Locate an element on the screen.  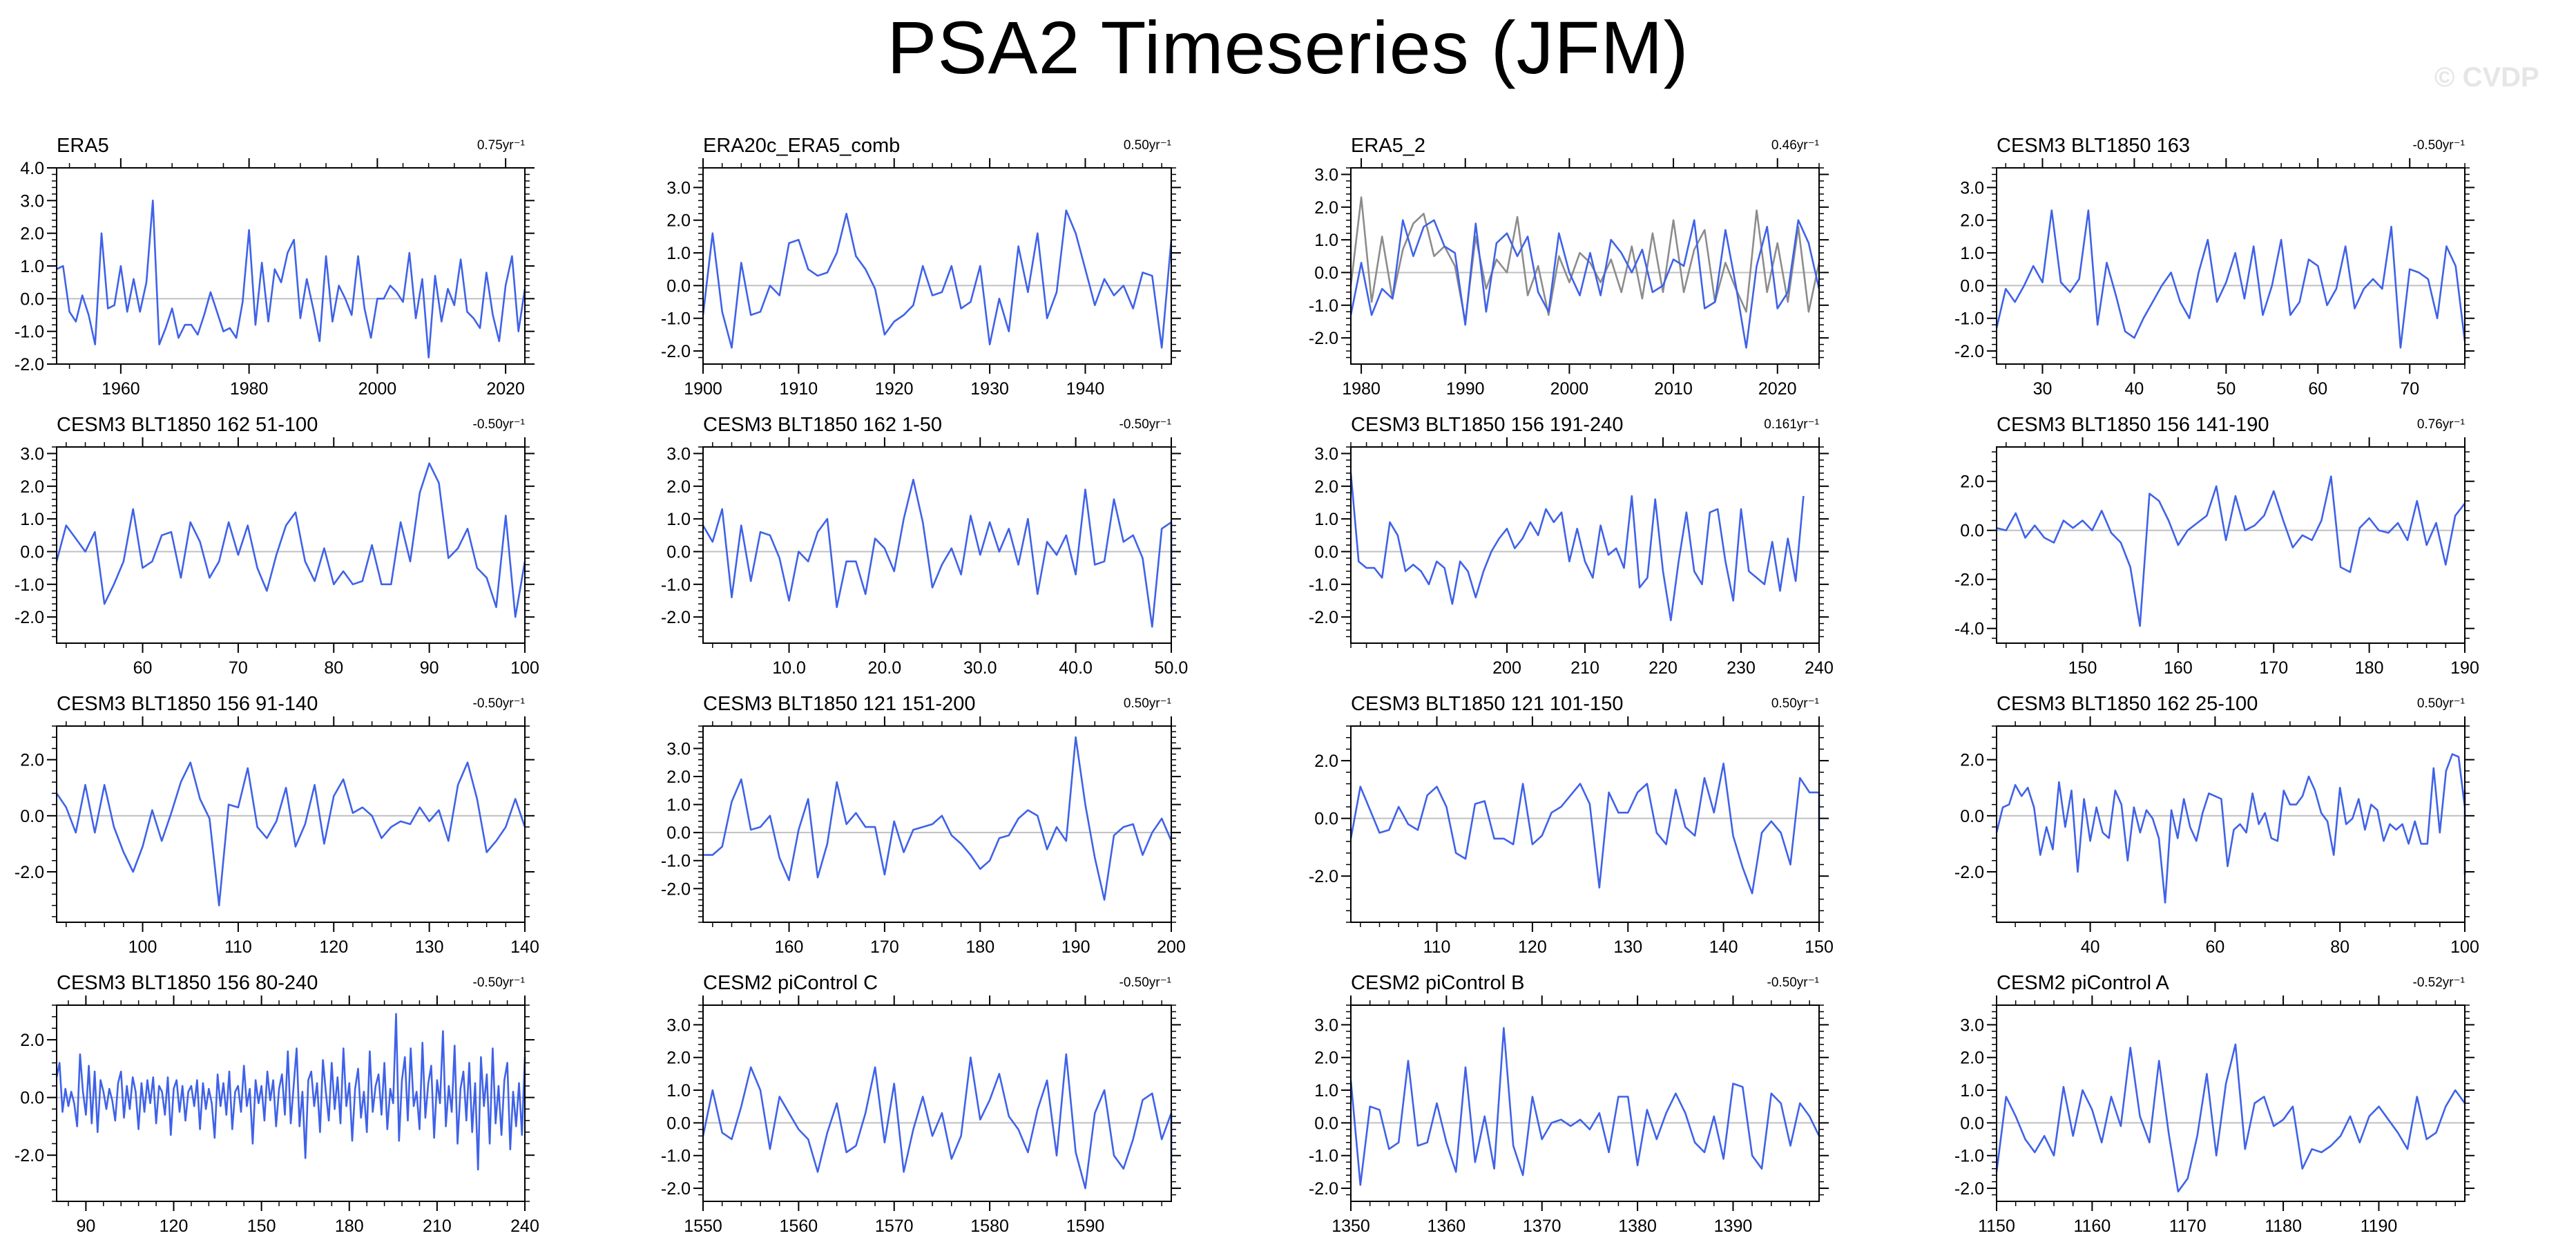
x-tick-label: 1380 is located at coordinates (1637, 1226).